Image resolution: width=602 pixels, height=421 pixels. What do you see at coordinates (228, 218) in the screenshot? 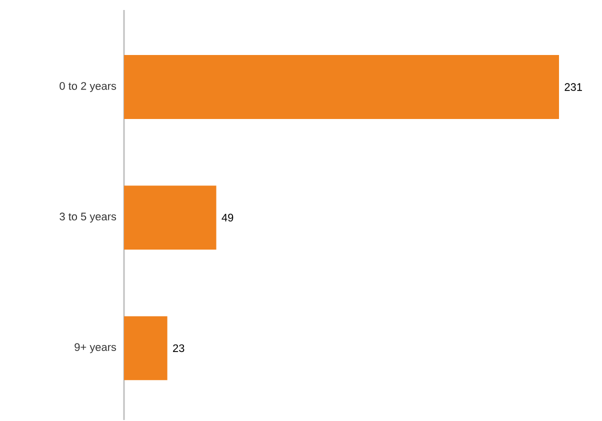
I see `data-label: 49` at bounding box center [228, 218].